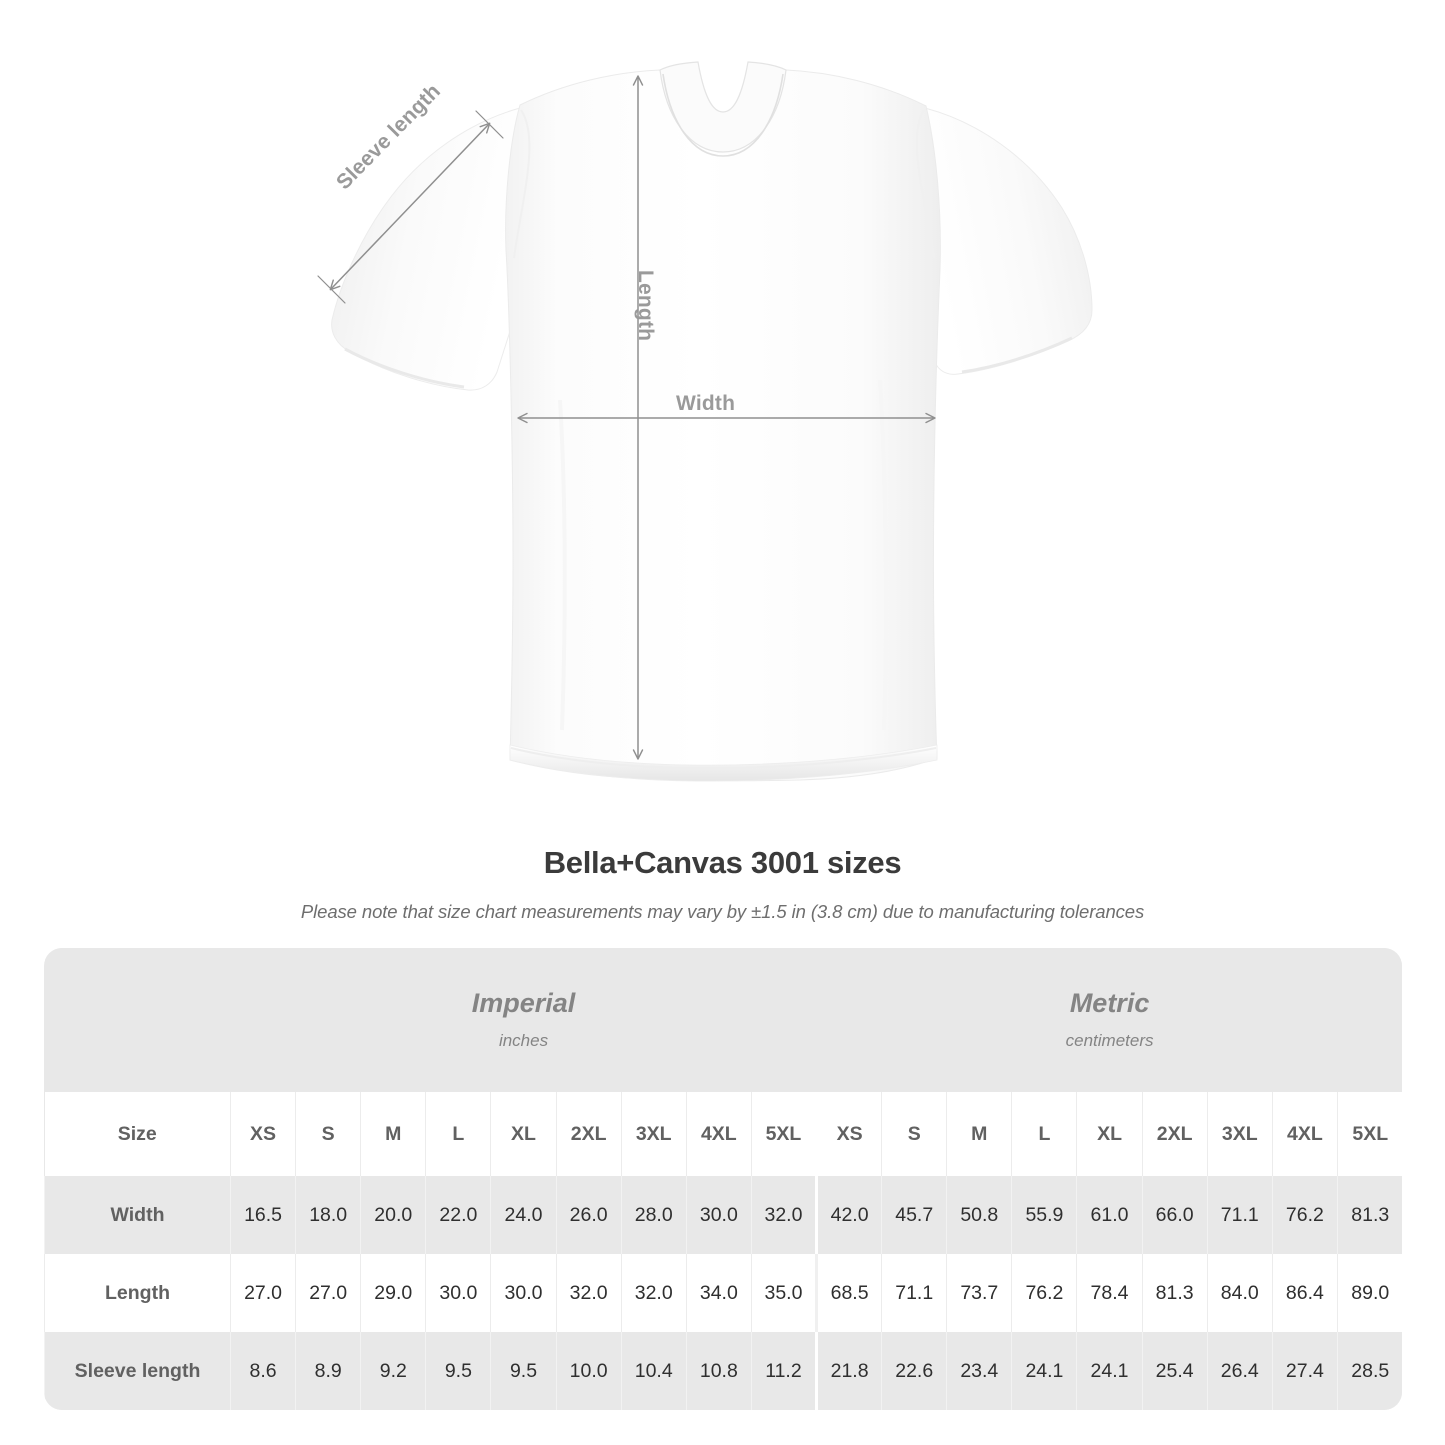  I want to click on column-header-metric-xl: XL, so click(1109, 1134).